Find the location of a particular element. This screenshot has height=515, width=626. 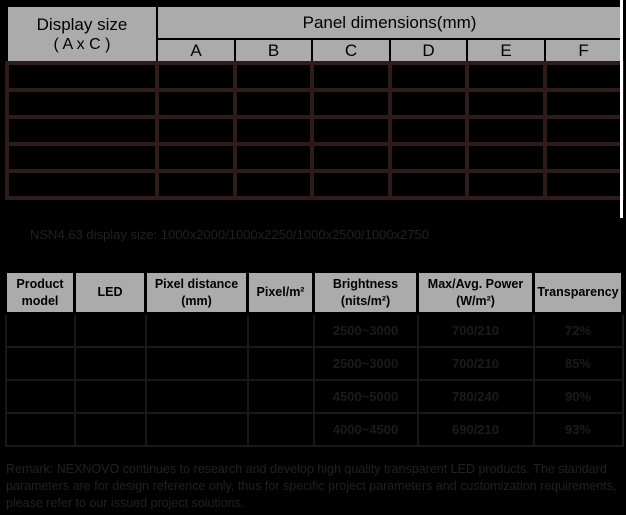

panel-dimensions-header: Panel dimensions(mm) is located at coordinates (389, 22).